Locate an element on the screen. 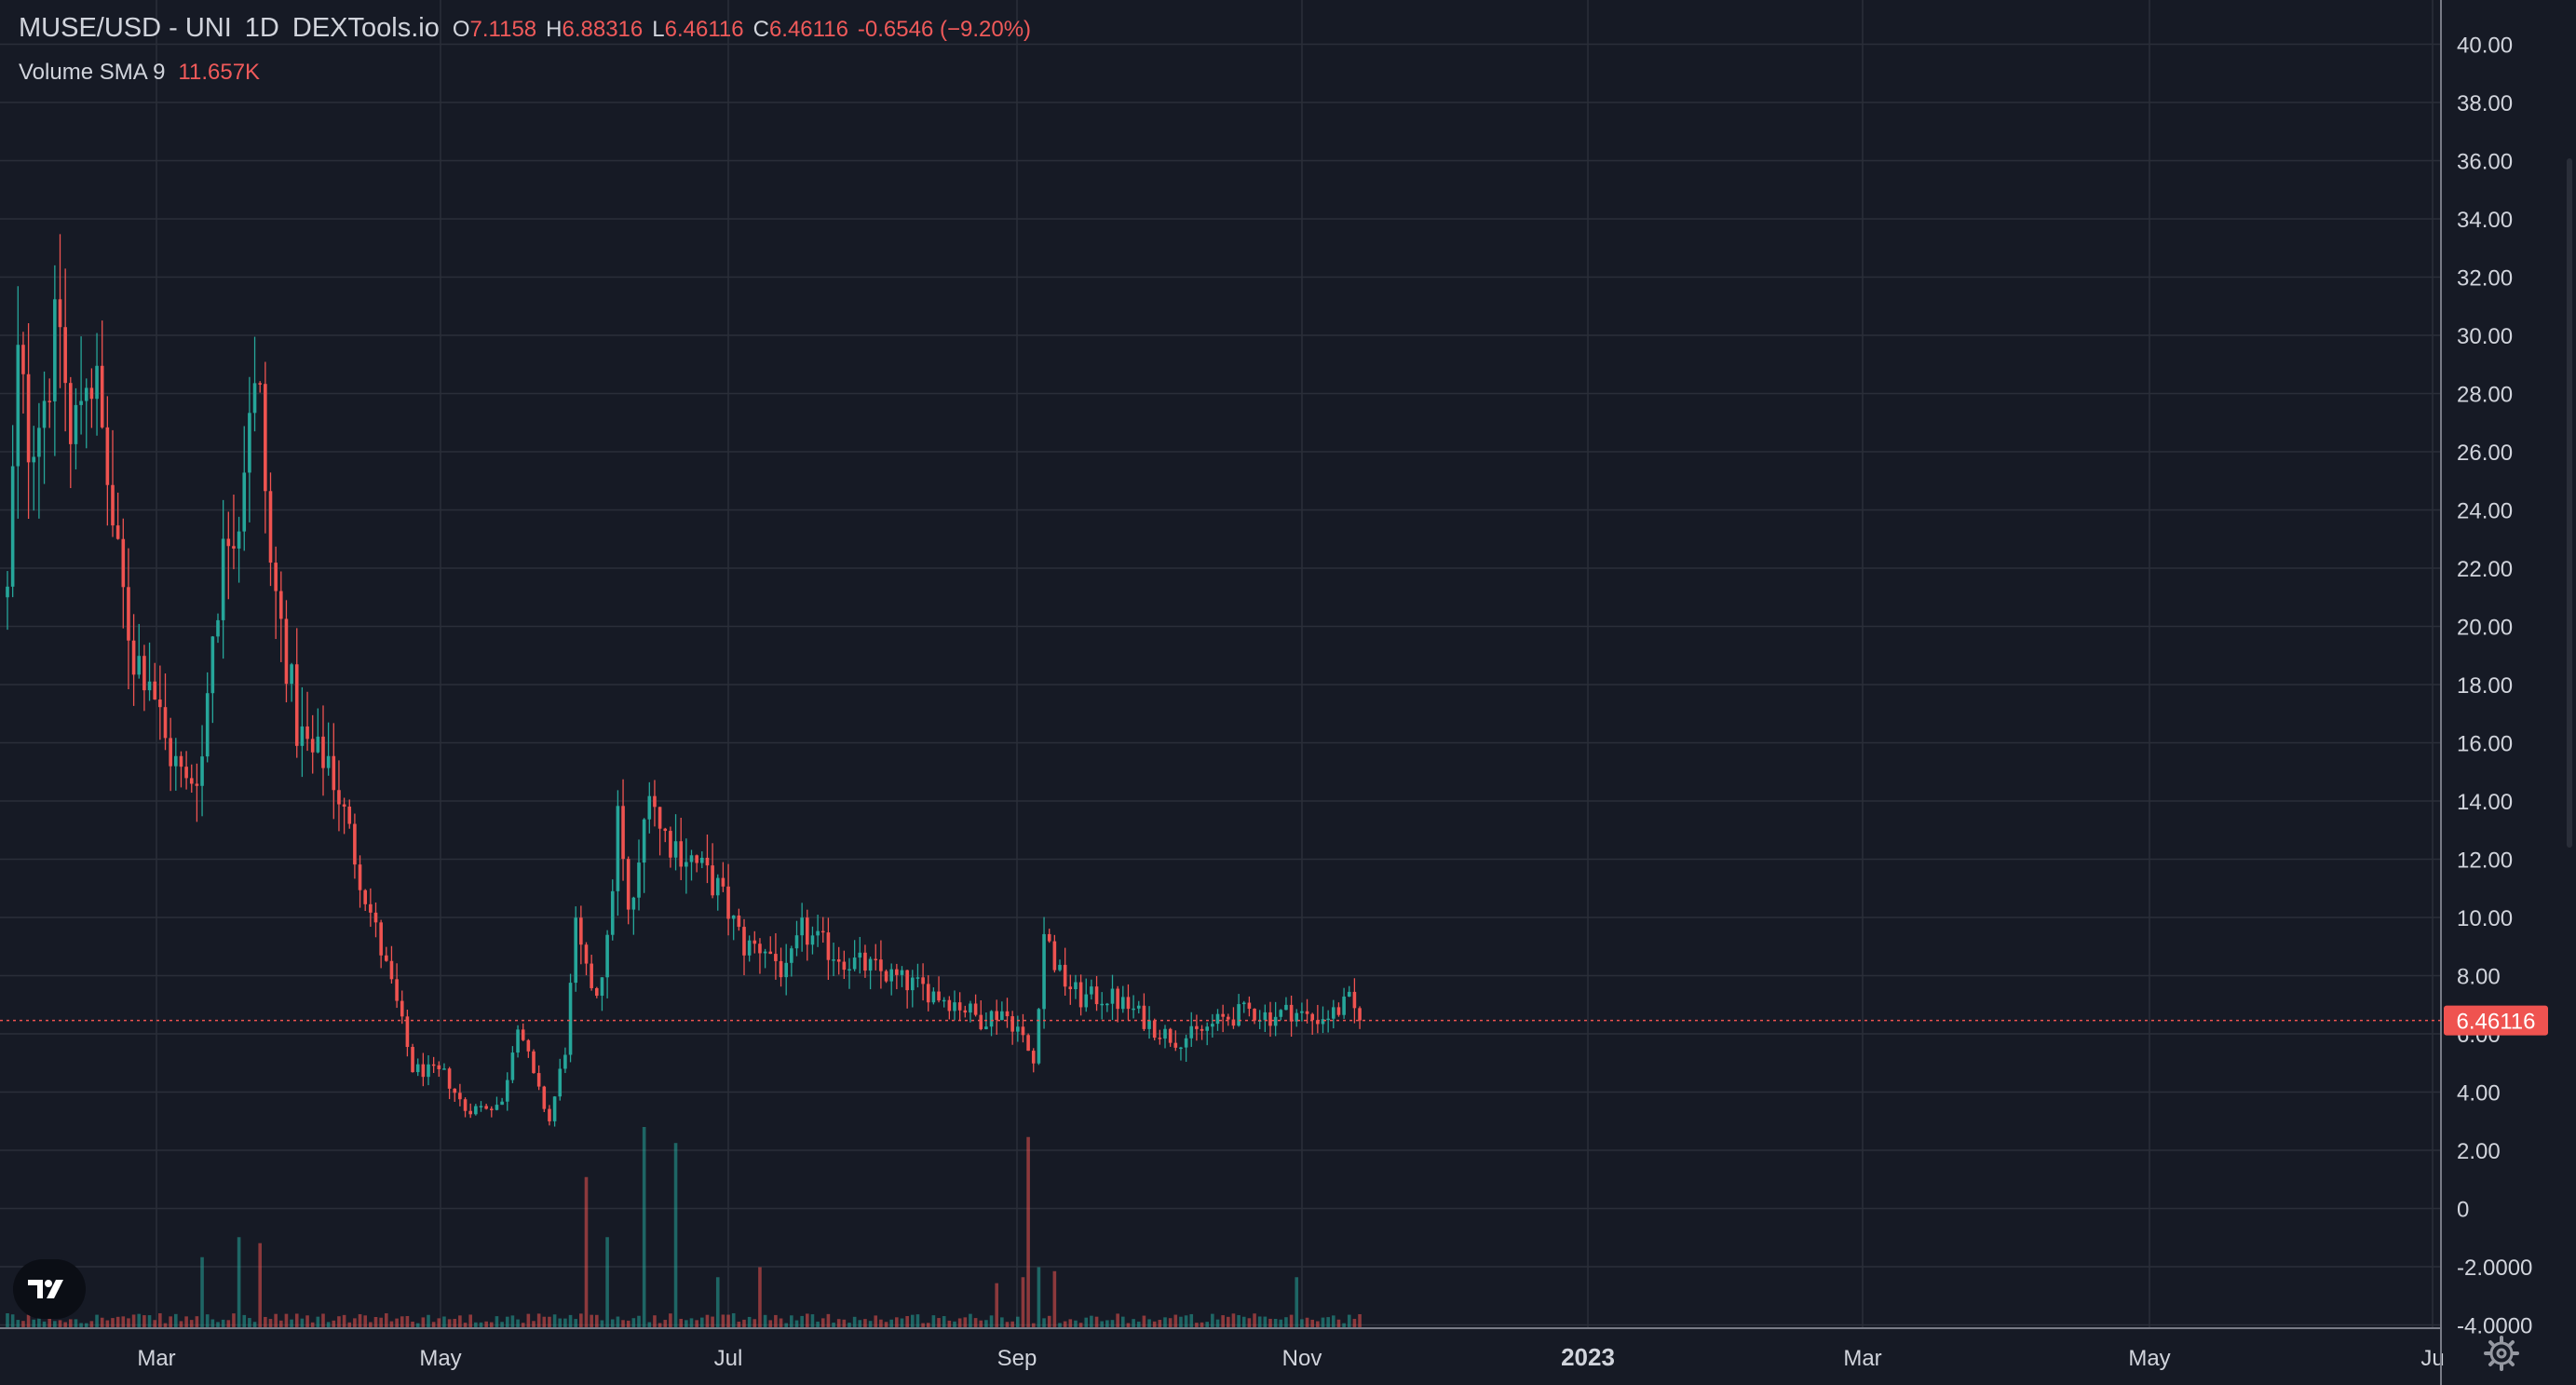  y-tick-label: 20.00 is located at coordinates (2485, 628).